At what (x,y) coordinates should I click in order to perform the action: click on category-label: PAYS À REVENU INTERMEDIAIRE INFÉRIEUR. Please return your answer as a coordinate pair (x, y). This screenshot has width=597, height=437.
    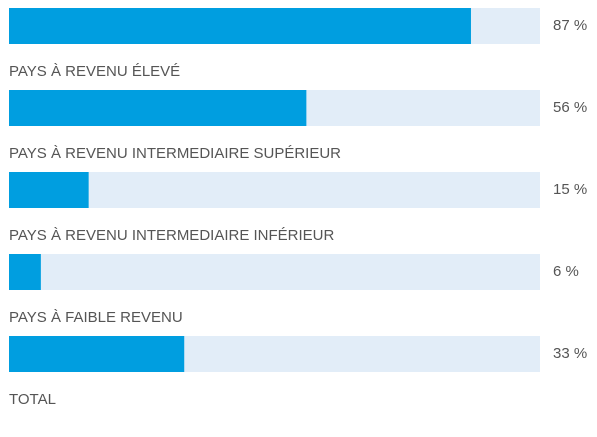
    Looking at the image, I should click on (171, 235).